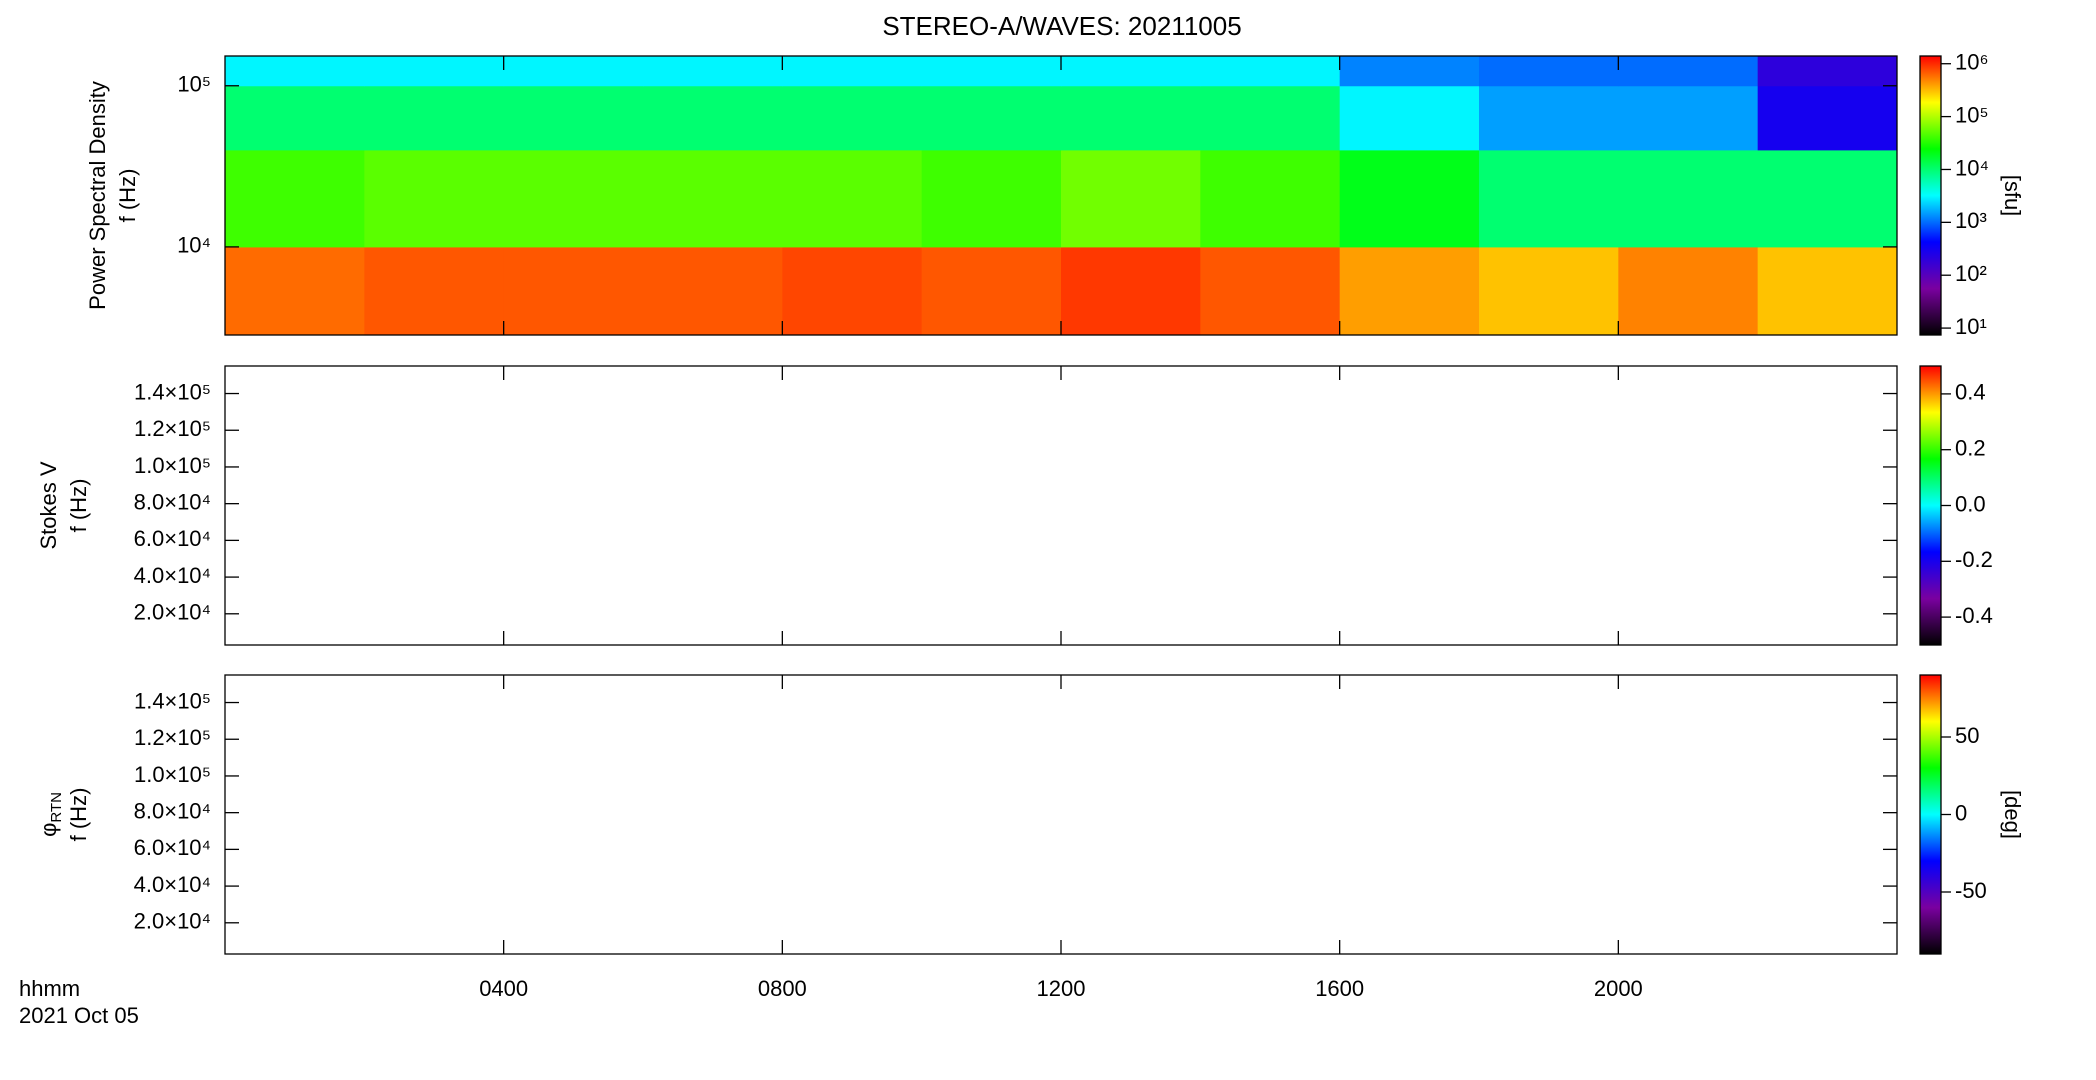 Image resolution: width=2096 pixels, height=1080 pixels. I want to click on y-tick-label: 10⁴, so click(194, 245).